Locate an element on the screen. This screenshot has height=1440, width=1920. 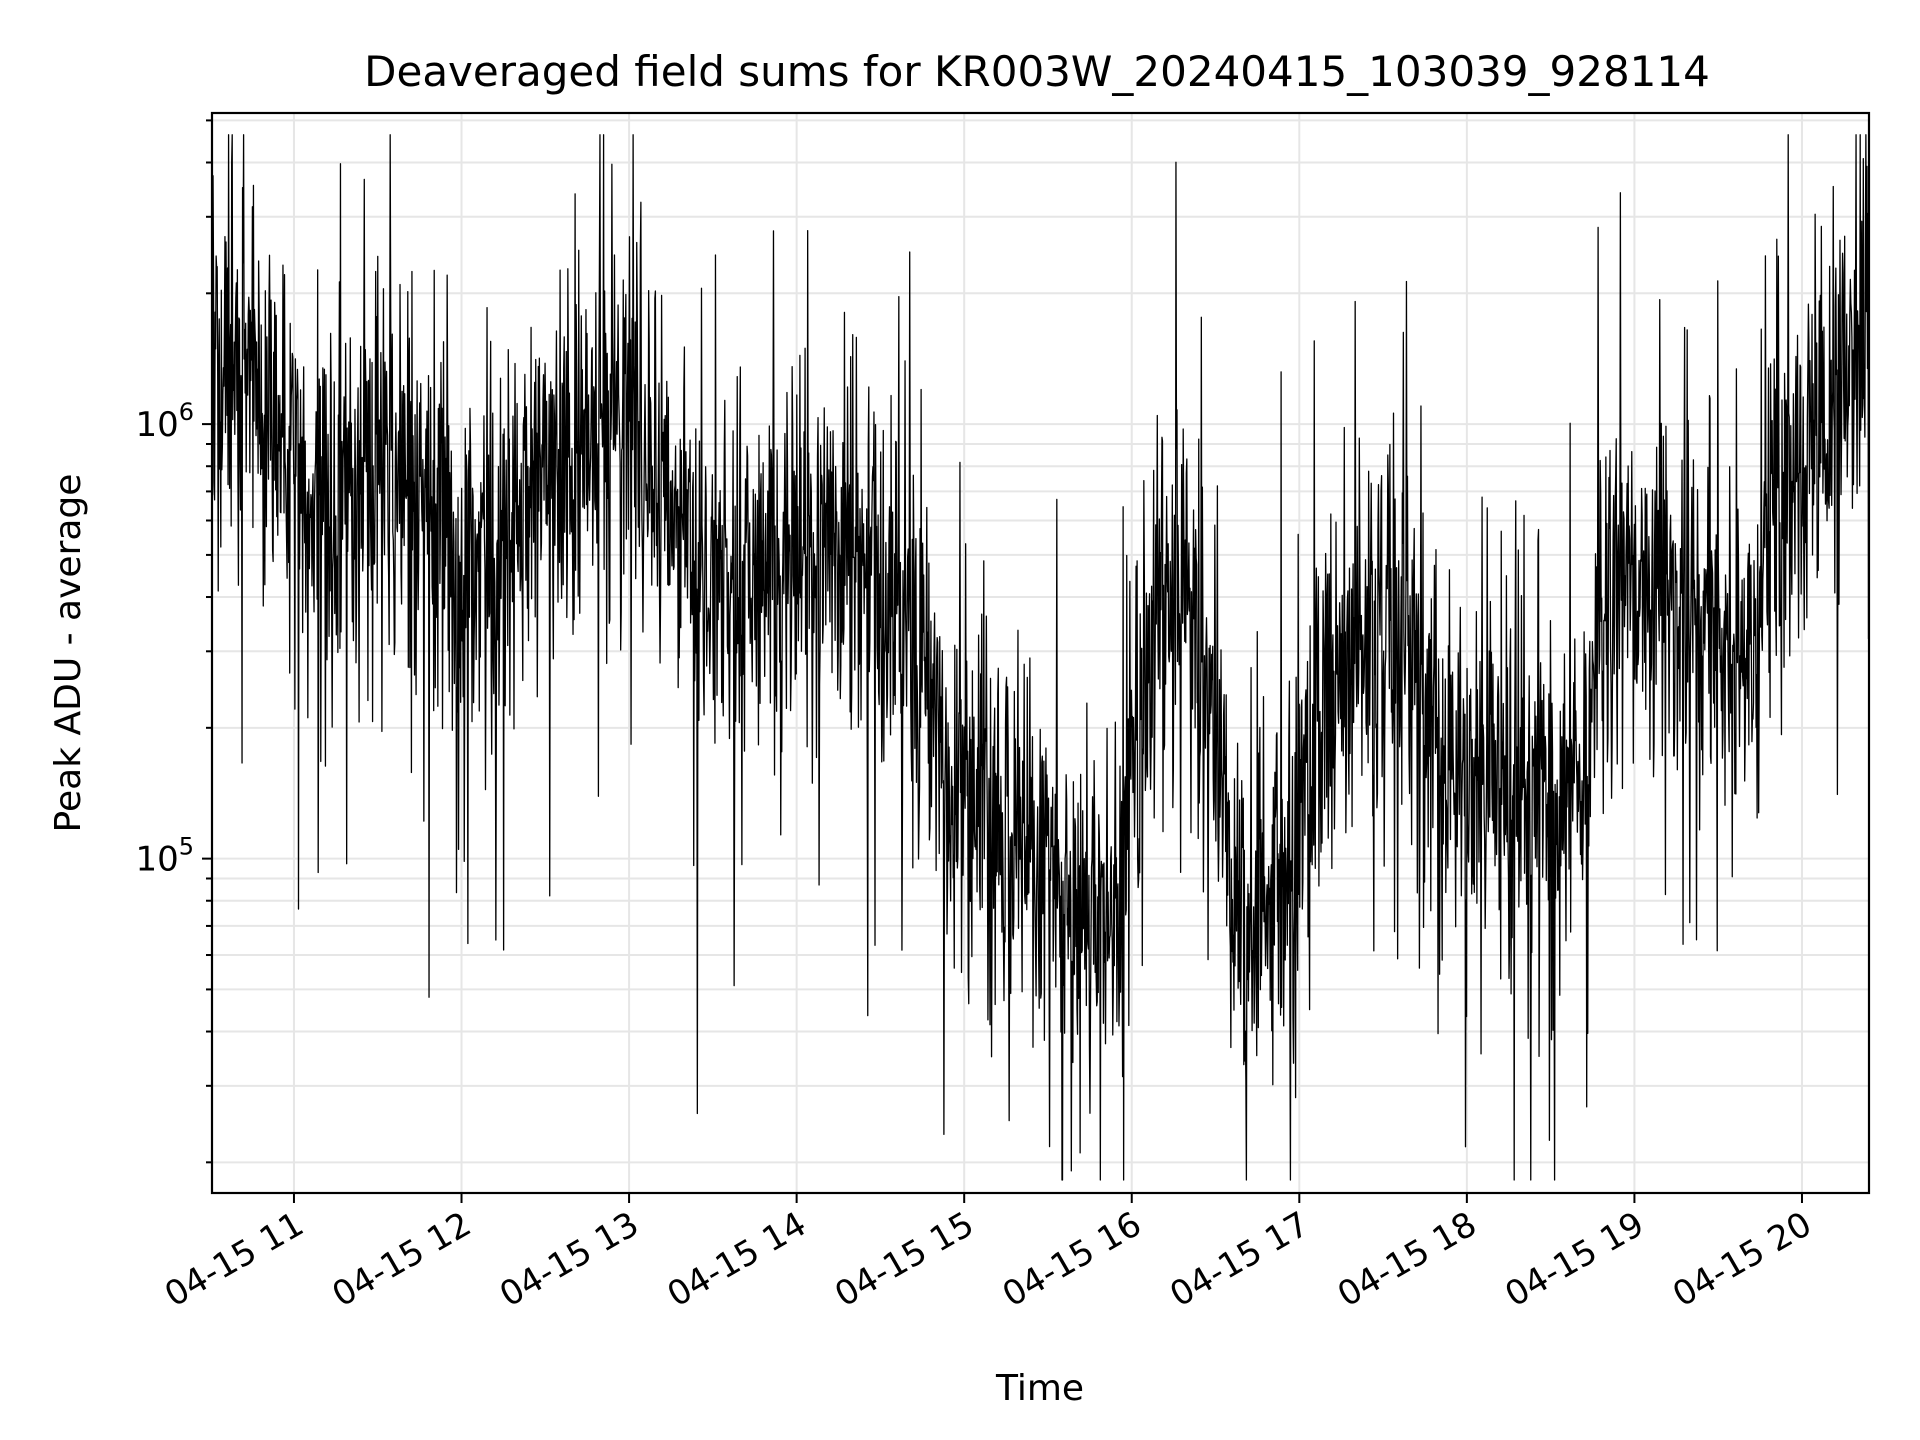
y-axis-label: Peak ADU - average is located at coordinates (68, 653).